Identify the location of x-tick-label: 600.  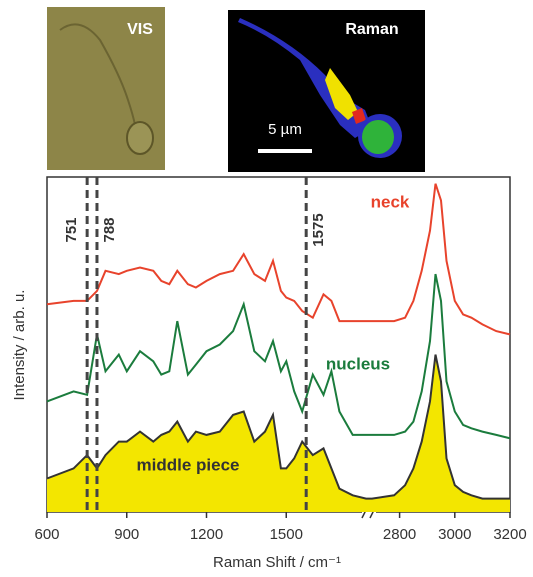
(46, 534).